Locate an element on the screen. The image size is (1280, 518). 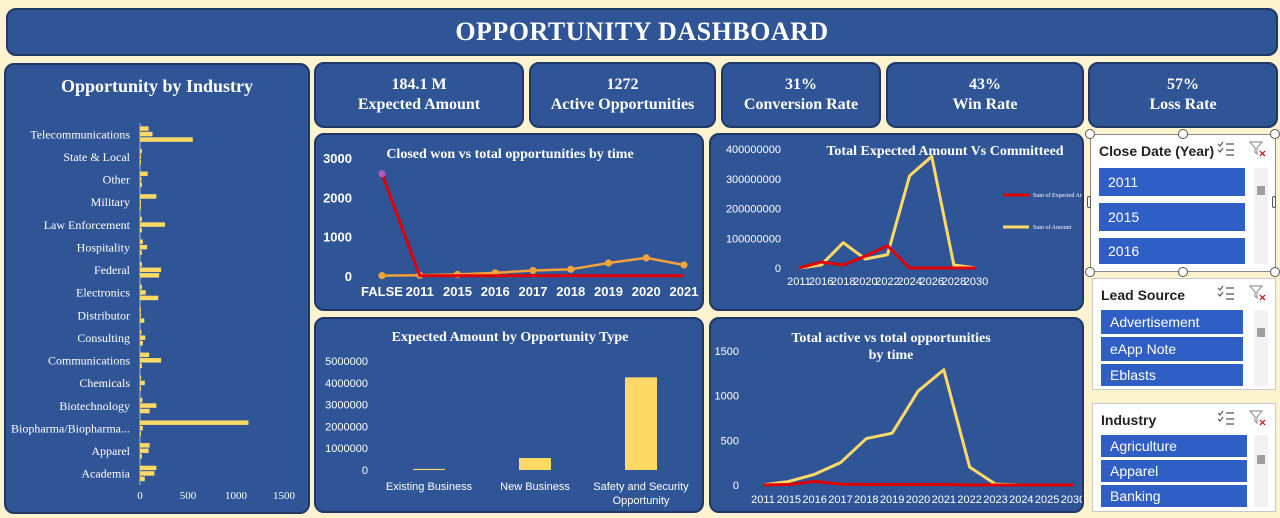
chart-title: Total Expected Amount Vs Committeed is located at coordinates (944, 151).